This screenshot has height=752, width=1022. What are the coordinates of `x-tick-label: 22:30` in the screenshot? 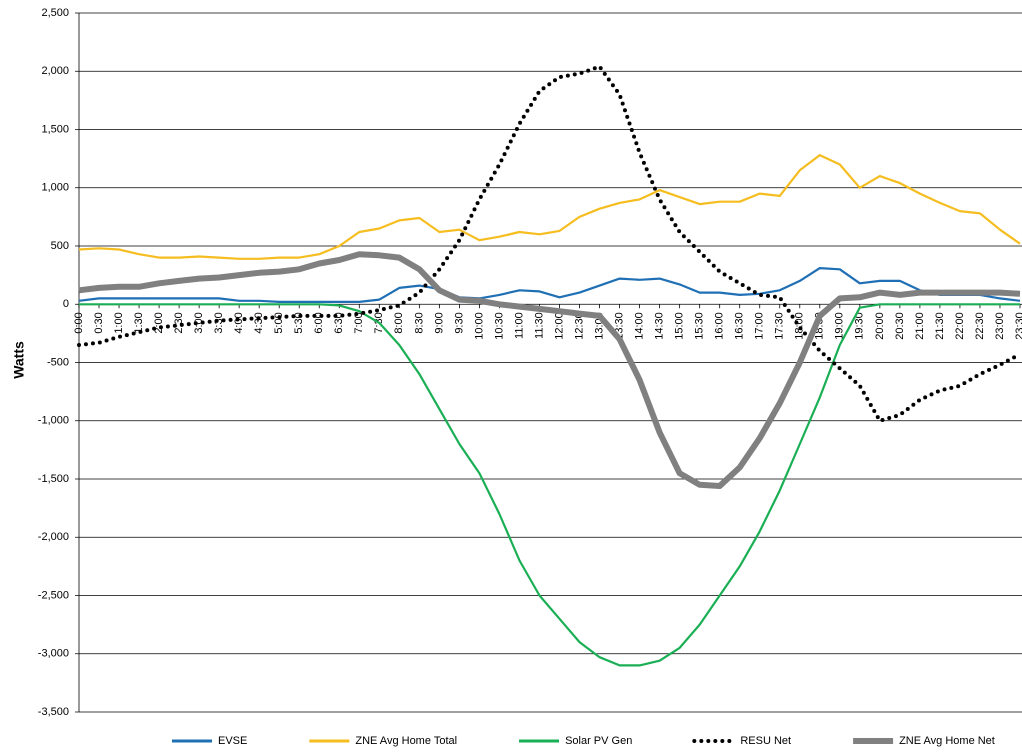 It's located at (980, 326).